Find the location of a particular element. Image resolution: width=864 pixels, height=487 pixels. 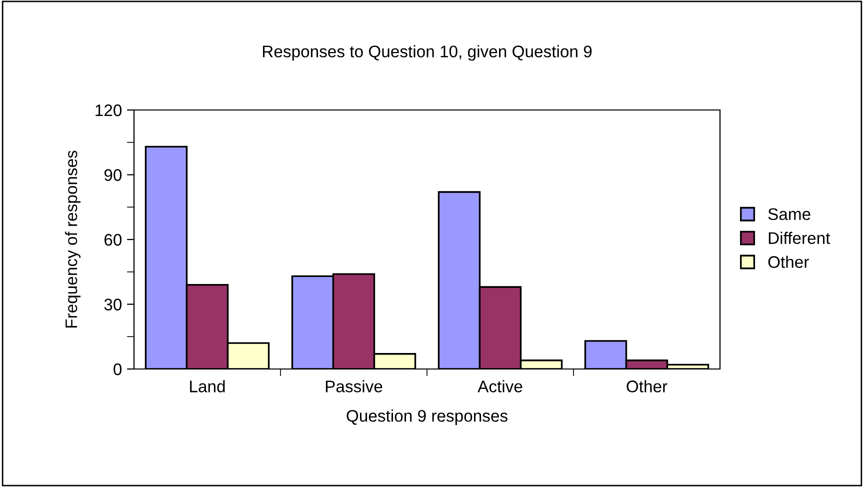

x-tick-label: Passive is located at coordinates (354, 386).